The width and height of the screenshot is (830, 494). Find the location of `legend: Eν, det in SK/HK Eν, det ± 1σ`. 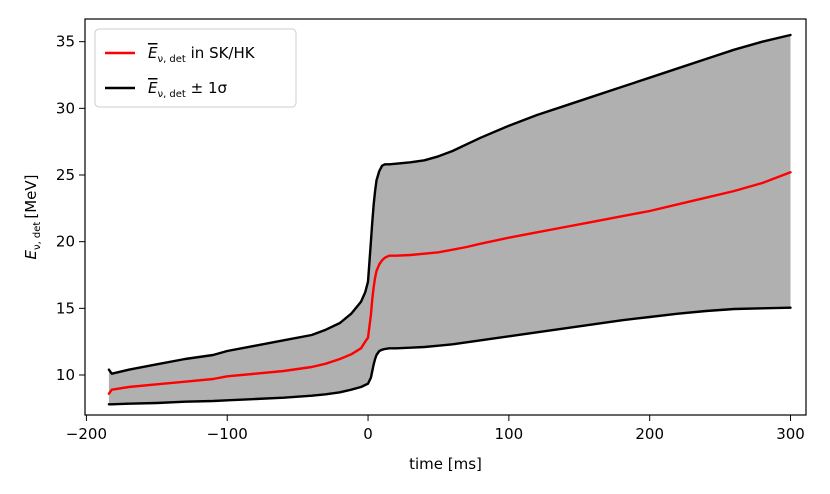

legend: Eν, det in SK/HK Eν, det ± 1σ is located at coordinates (195, 68).